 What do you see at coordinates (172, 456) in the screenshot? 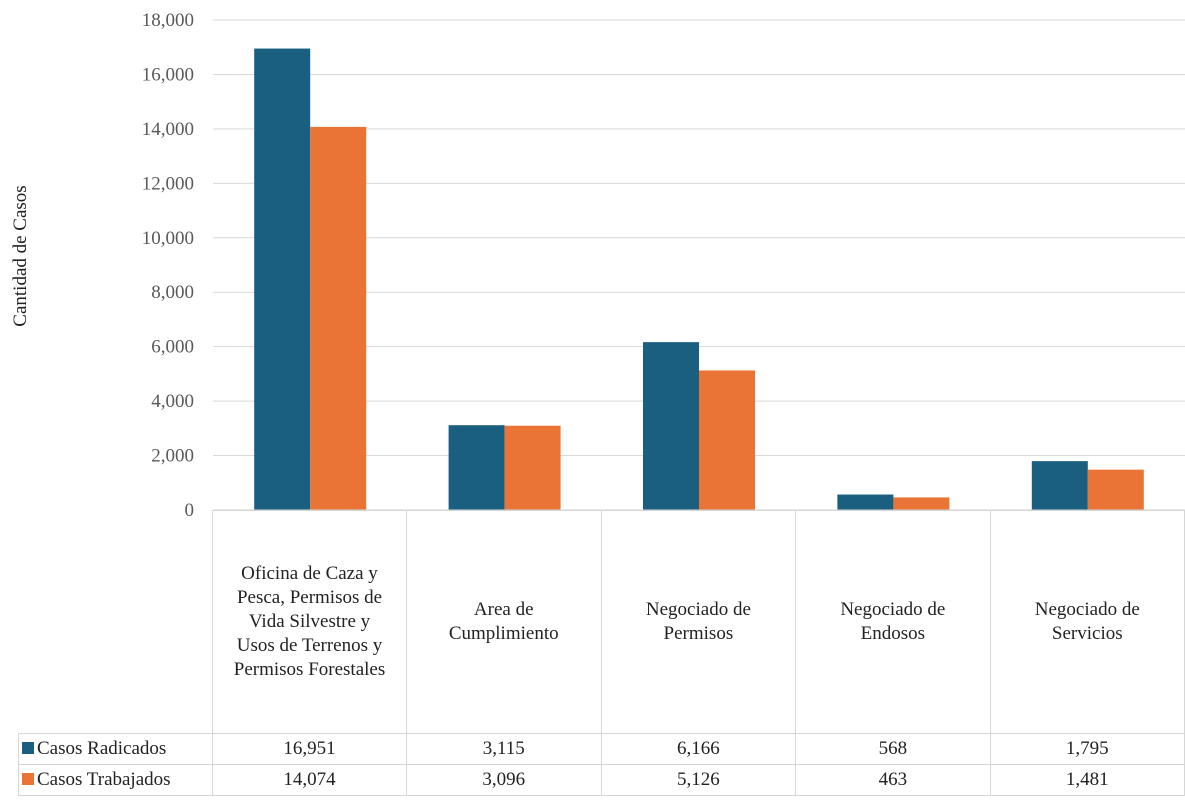
I see `y-tick-label: 2,000` at bounding box center [172, 456].